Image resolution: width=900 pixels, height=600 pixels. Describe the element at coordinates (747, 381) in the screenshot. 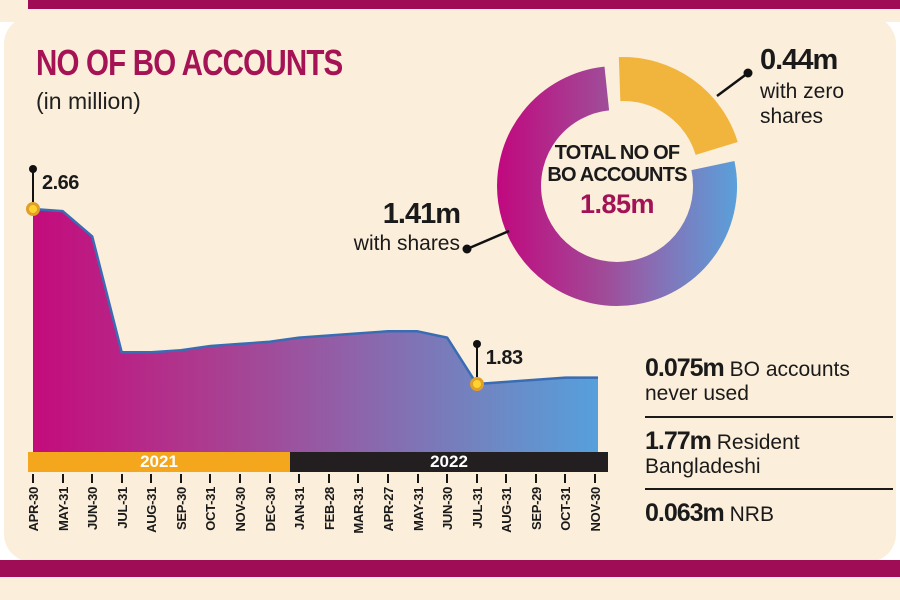

I see `stat-never-used-label: BO accounts never used` at that location.